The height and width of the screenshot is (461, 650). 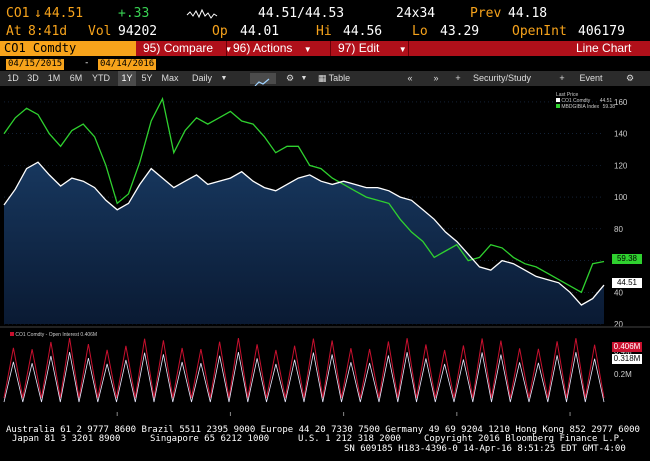 What do you see at coordinates (101, 78) in the screenshot?
I see `period-ytd: YTD` at bounding box center [101, 78].